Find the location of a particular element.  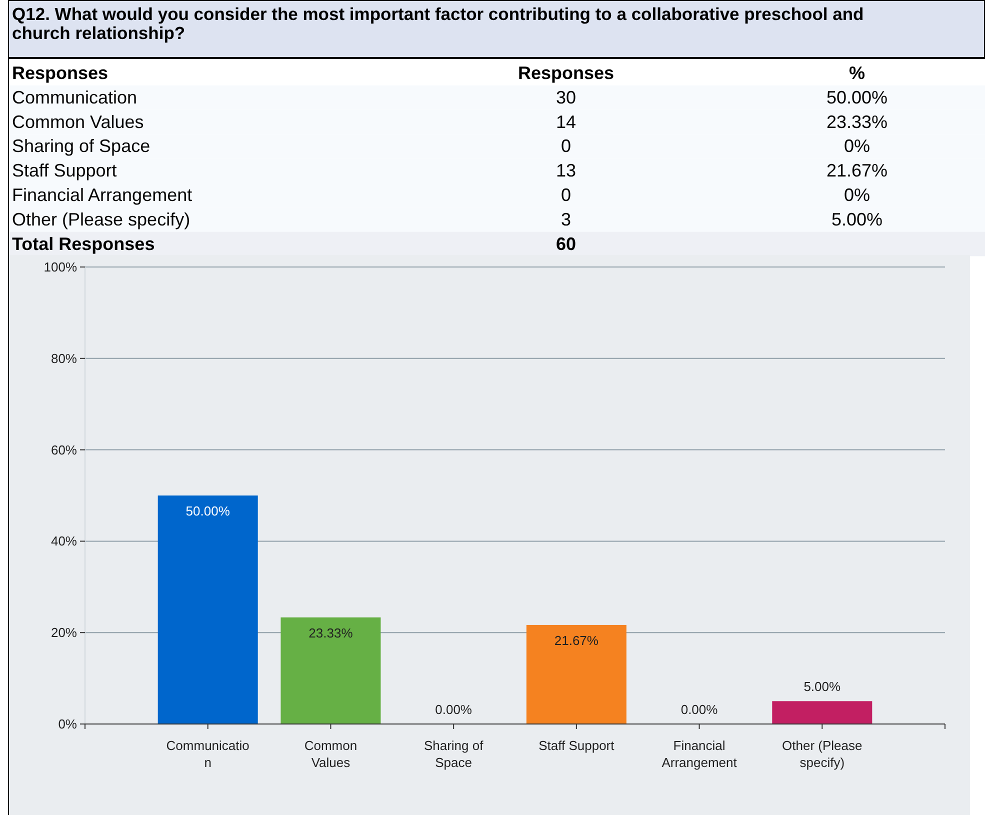

x-tick-label: Staff Support is located at coordinates (576, 745).